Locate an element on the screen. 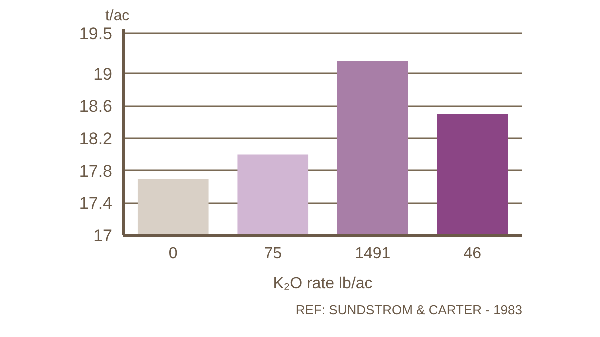 The width and height of the screenshot is (600, 337). x-tick-label: 0 is located at coordinates (173, 254).